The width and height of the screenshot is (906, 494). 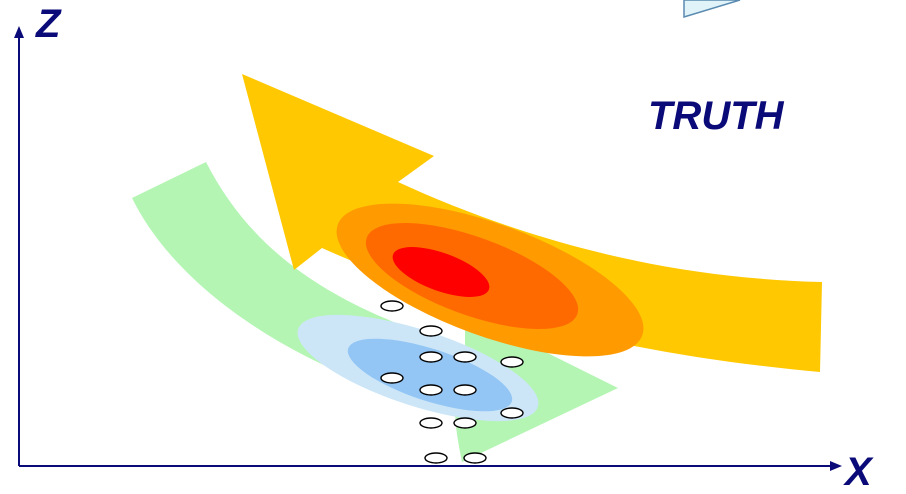 What do you see at coordinates (858, 472) in the screenshot?
I see `x-axis-label: X` at bounding box center [858, 472].